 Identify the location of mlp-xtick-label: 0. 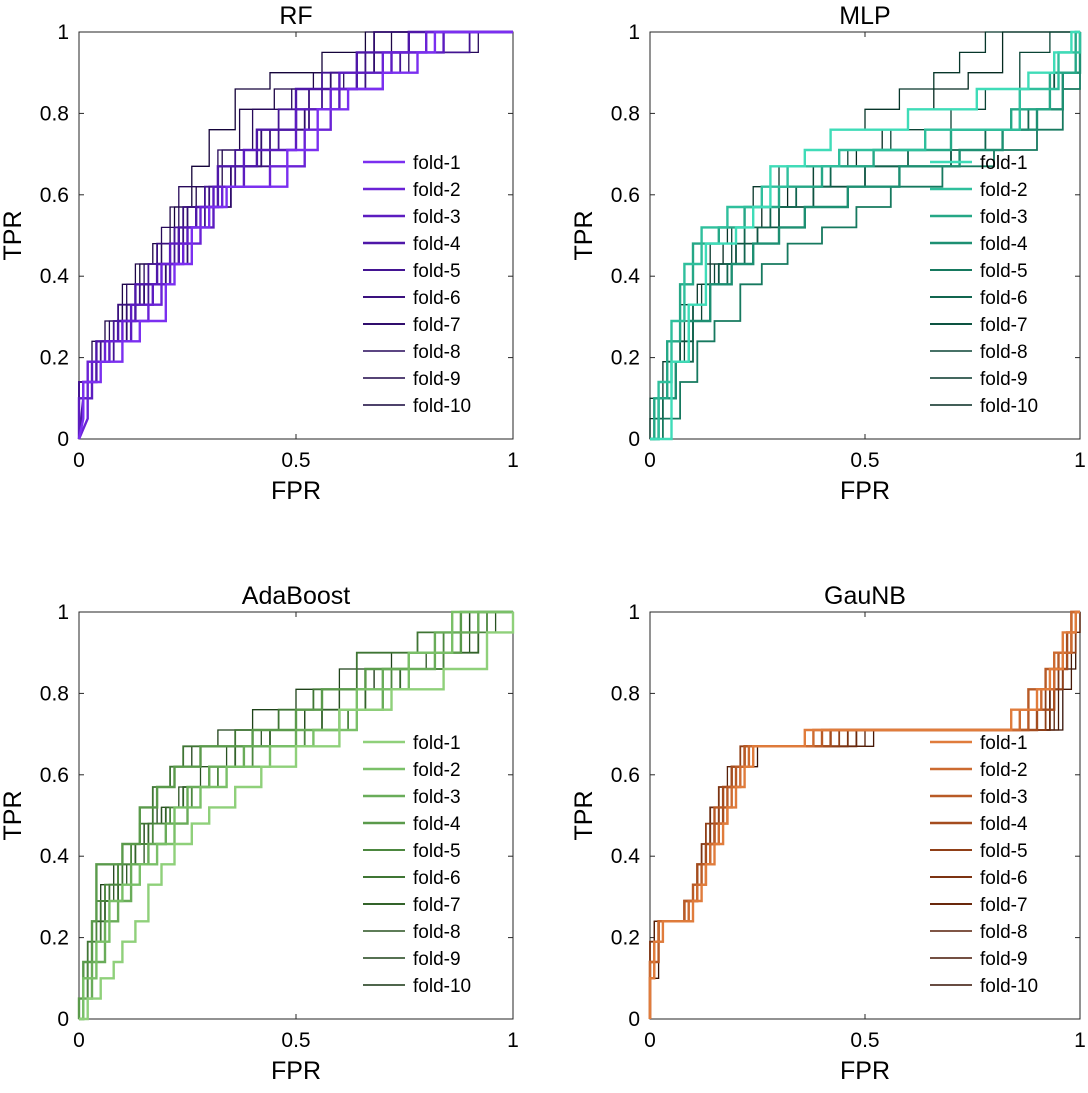
(650, 460).